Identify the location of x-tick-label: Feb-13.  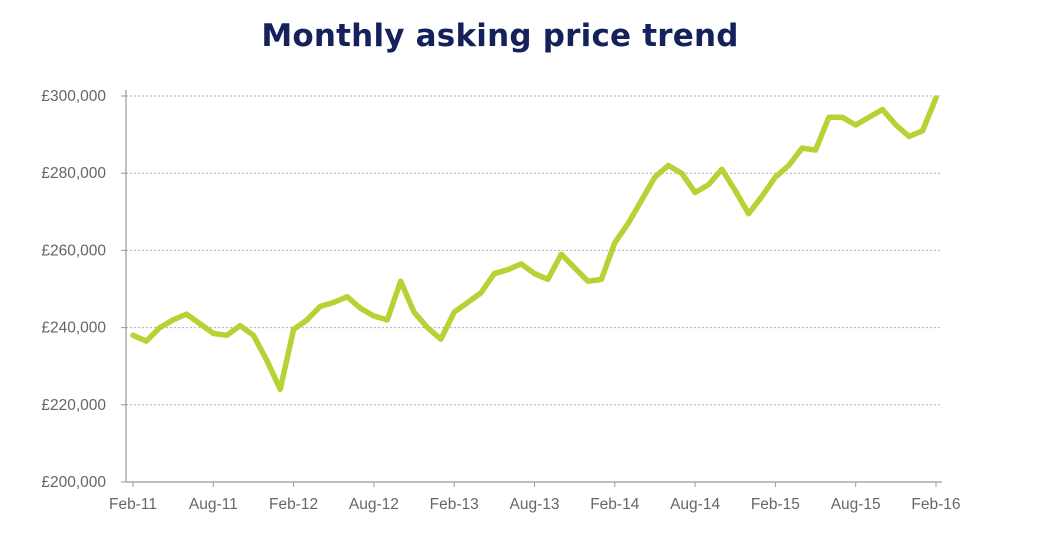
(454, 504).